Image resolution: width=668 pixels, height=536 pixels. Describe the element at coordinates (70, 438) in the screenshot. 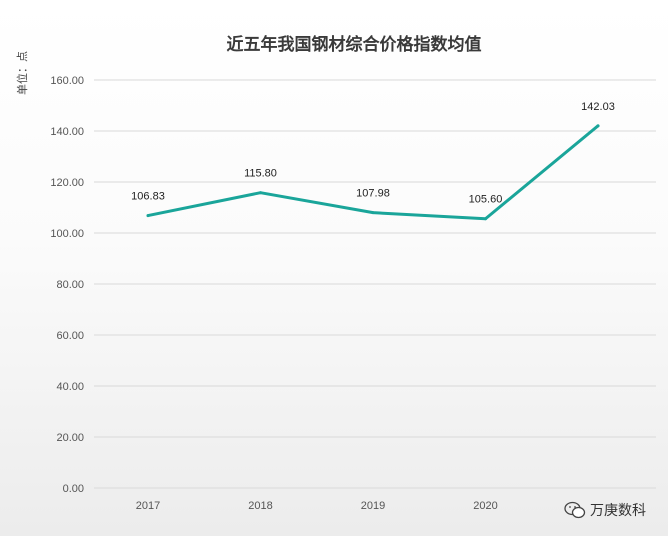

I see `y-tick-label: 20.00` at that location.